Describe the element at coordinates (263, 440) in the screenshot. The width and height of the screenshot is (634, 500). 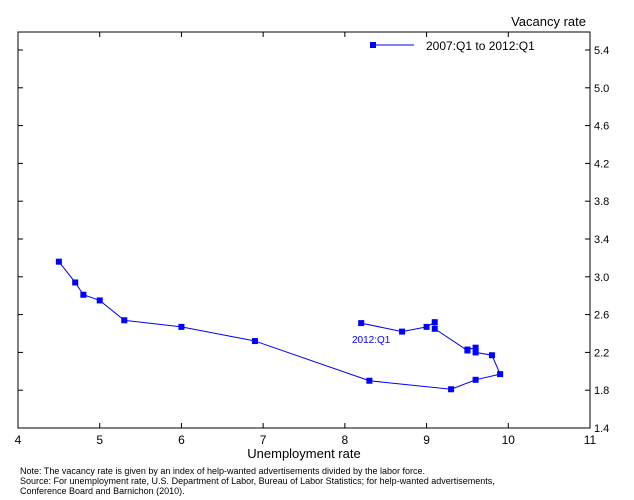
I see `x-tick-label: 7` at that location.